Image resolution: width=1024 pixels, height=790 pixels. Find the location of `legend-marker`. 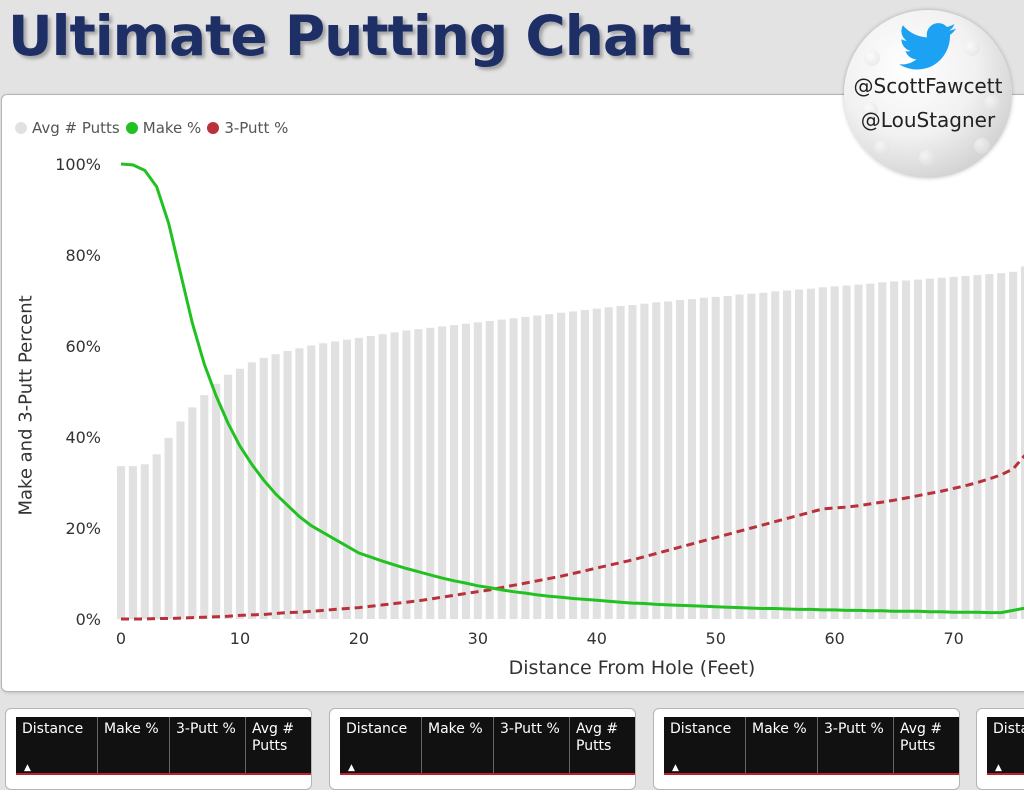

legend-marker is located at coordinates (131, 128).